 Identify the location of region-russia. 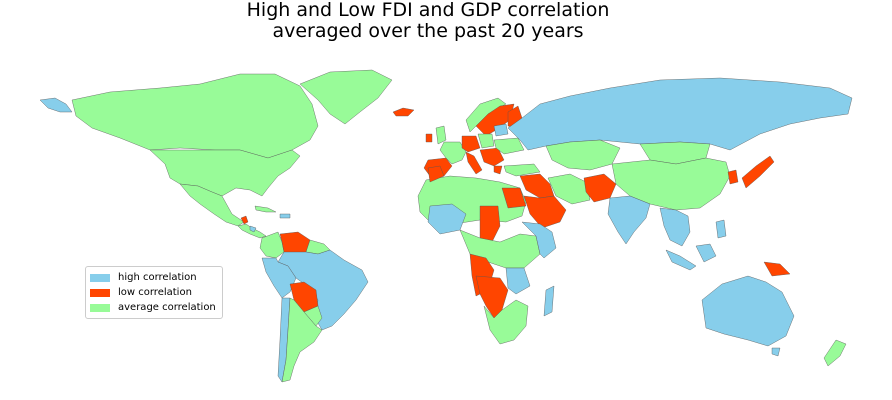
(680, 114).